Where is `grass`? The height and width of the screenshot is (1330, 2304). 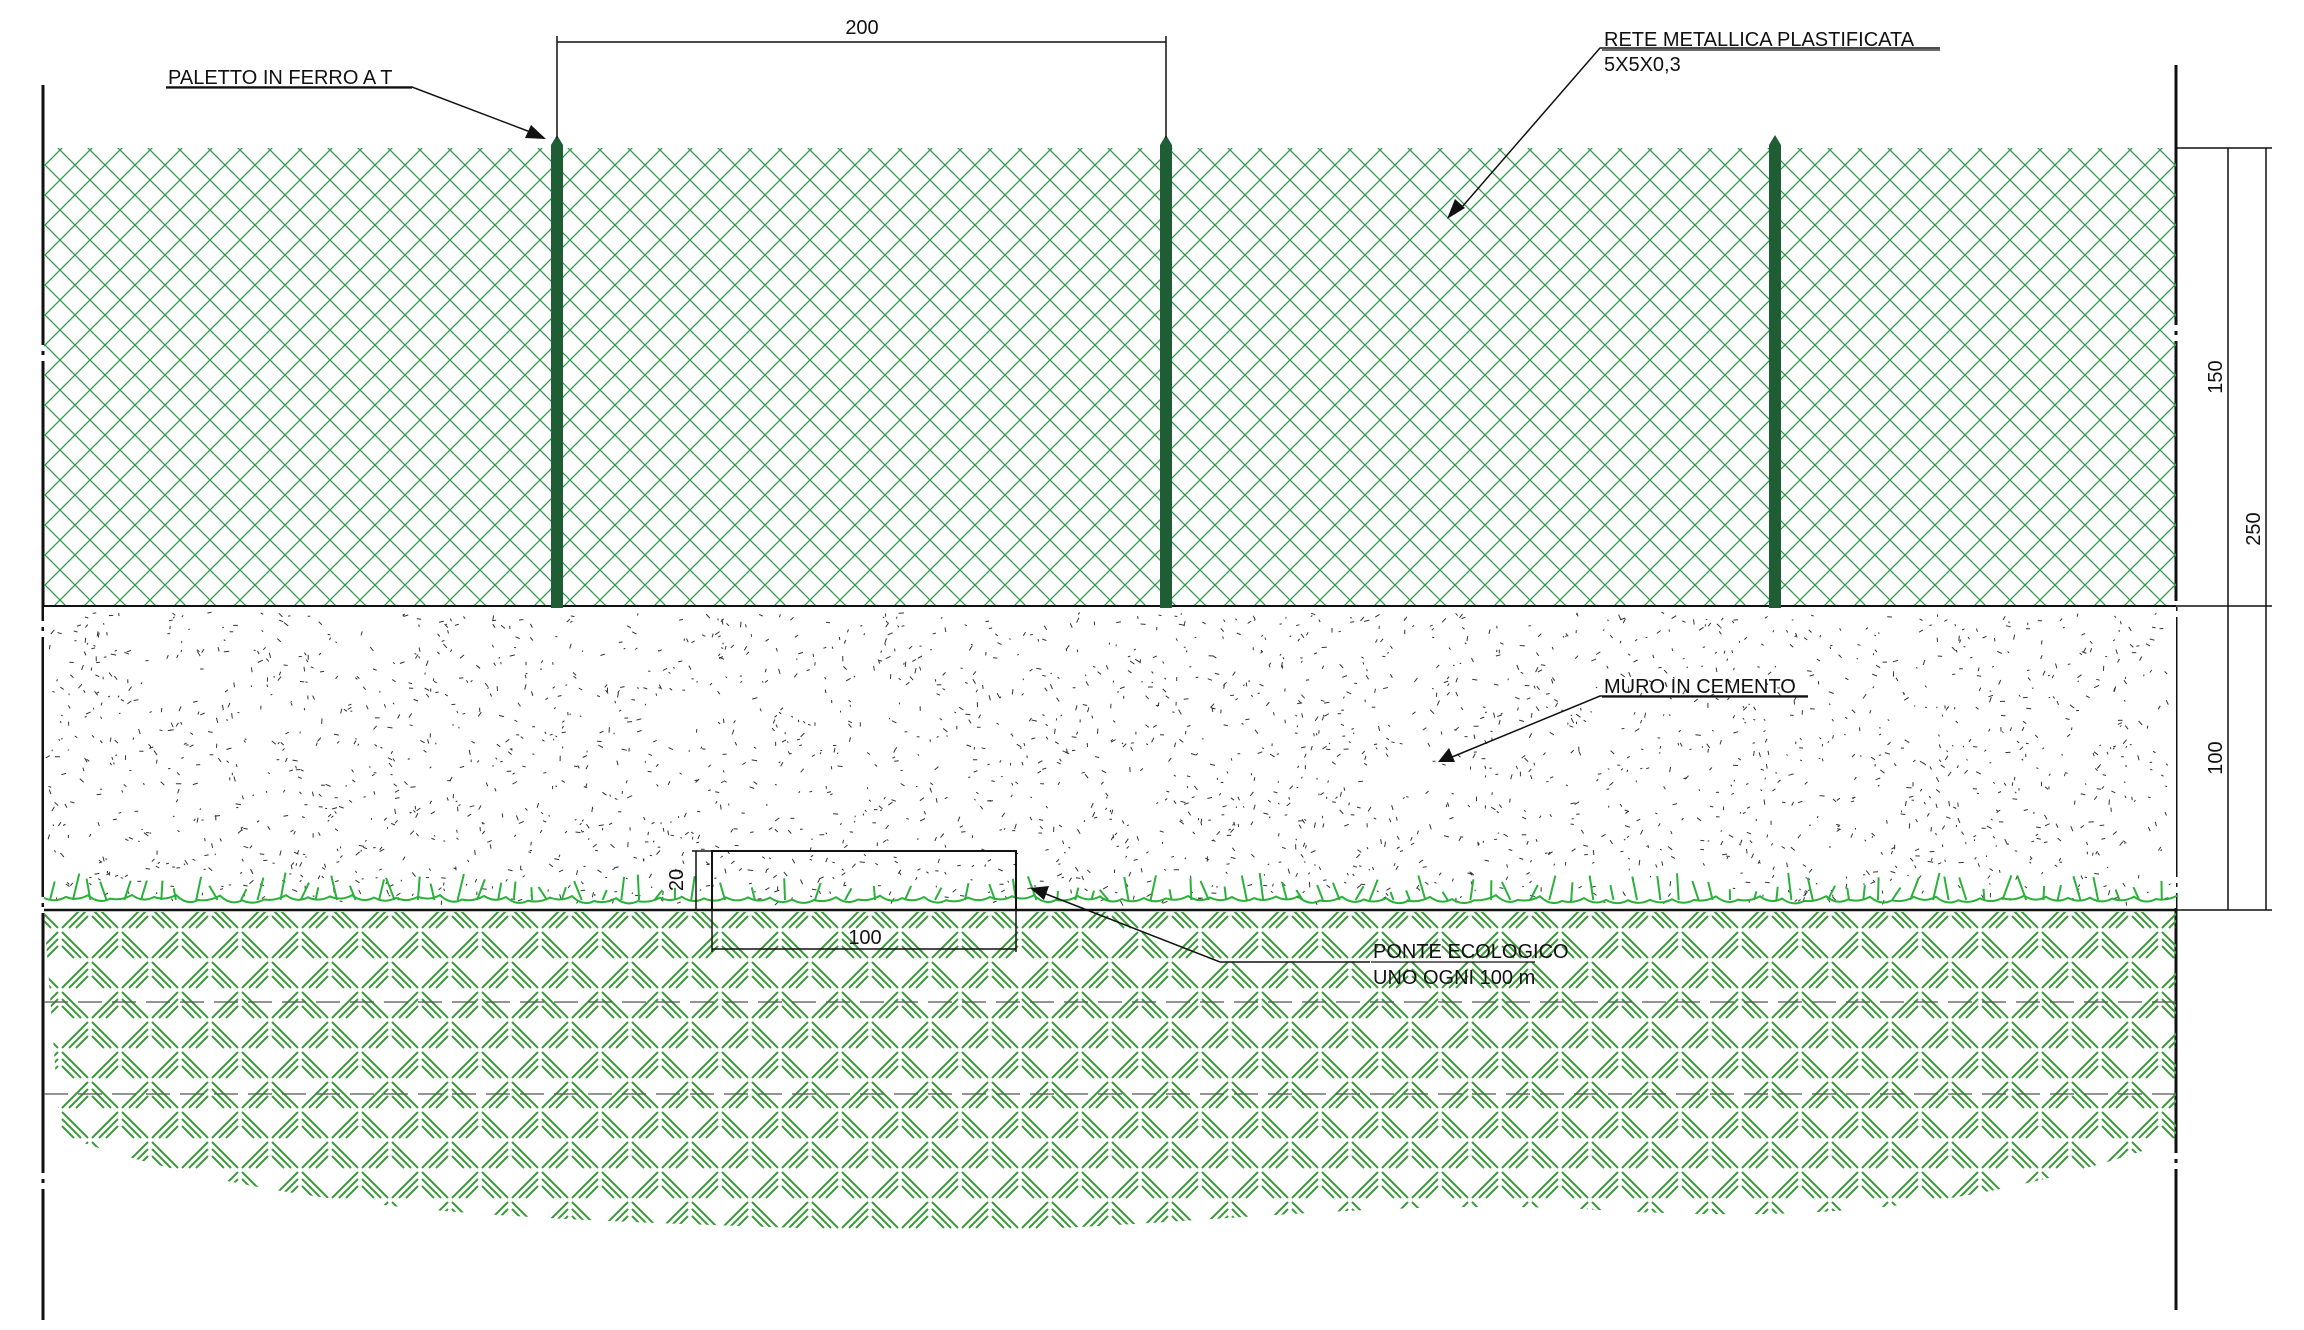 grass is located at coordinates (1111, 888).